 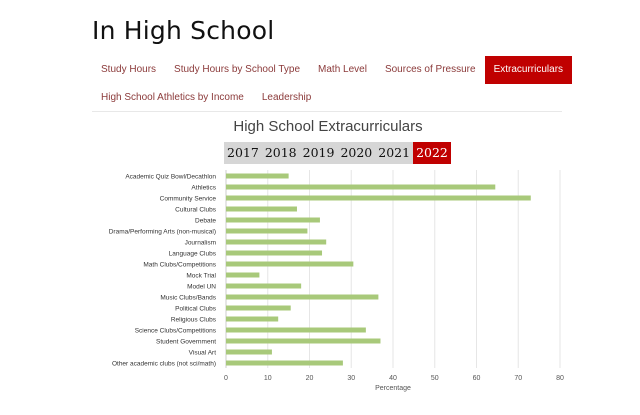 What do you see at coordinates (200, 242) in the screenshot?
I see `category-label: Journalism` at bounding box center [200, 242].